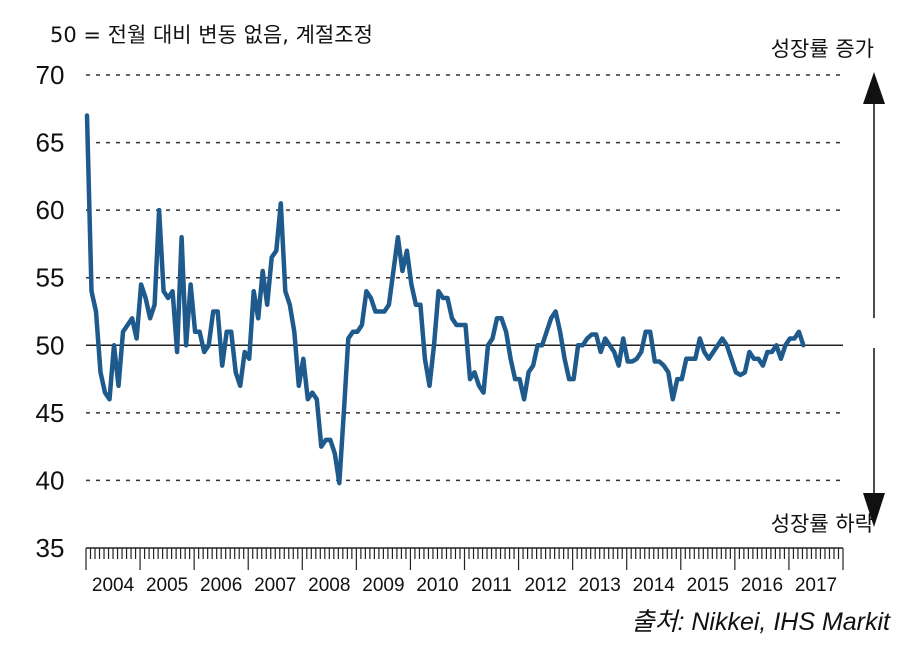 The width and height of the screenshot is (913, 658). I want to click on y-tick-label: 60, so click(50, 210).